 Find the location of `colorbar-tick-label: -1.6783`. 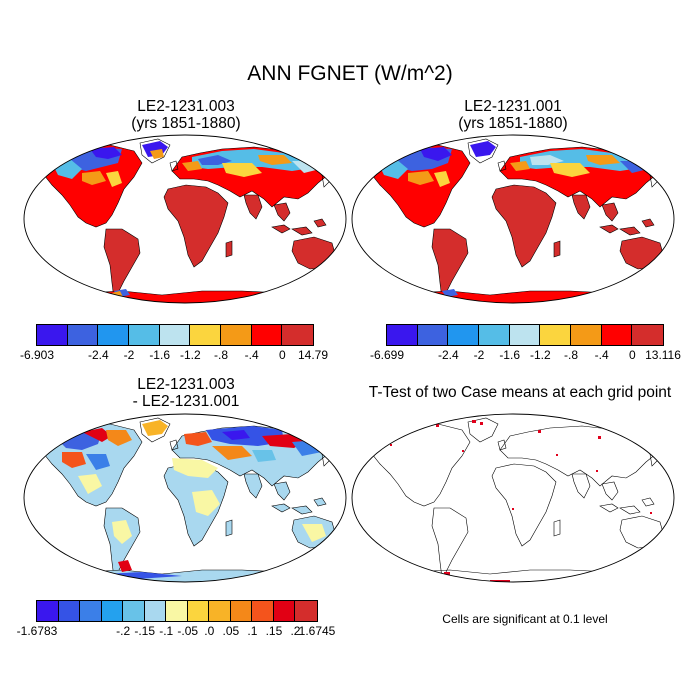

colorbar-tick-label: -1.6783 is located at coordinates (37, 631).